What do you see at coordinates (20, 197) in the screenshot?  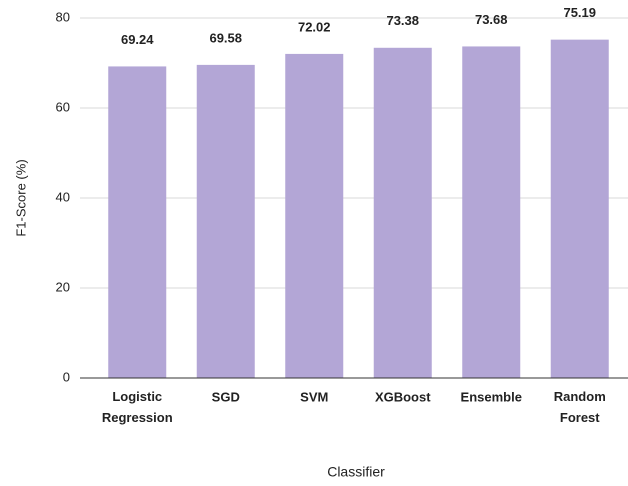 I see `y-axis-label: F1-Score (%)` at bounding box center [20, 197].